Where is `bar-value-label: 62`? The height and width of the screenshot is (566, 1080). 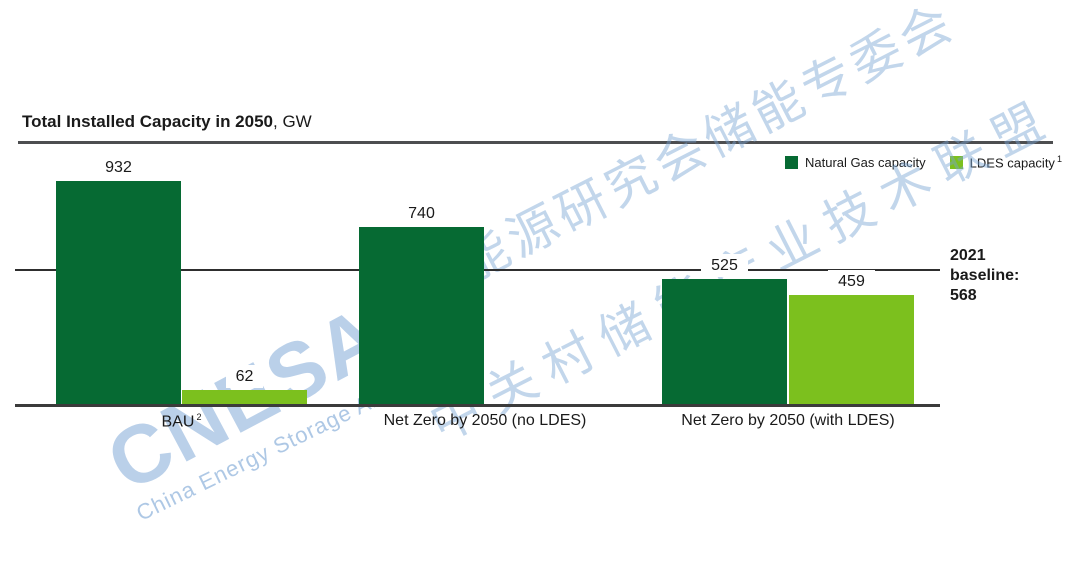
bar-value-label: 62 is located at coordinates (244, 376).